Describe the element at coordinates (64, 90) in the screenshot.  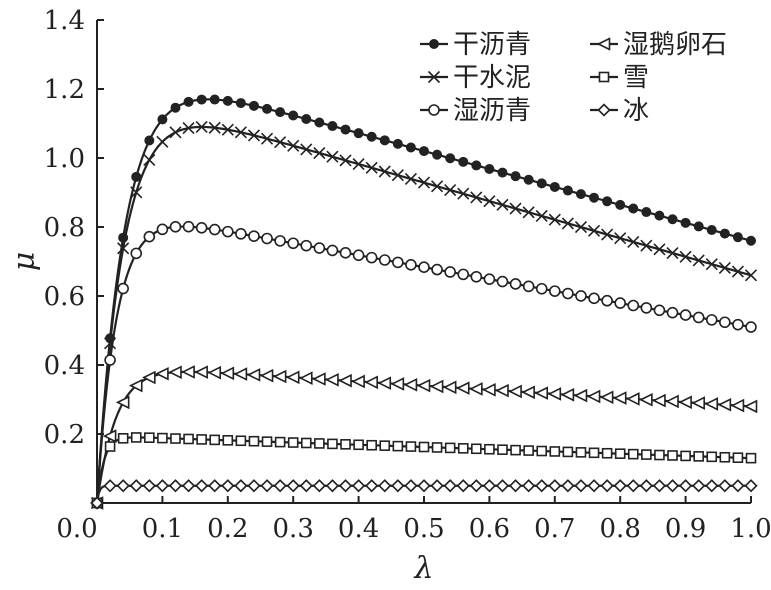
I see `y-tick-label: 1.2` at that location.